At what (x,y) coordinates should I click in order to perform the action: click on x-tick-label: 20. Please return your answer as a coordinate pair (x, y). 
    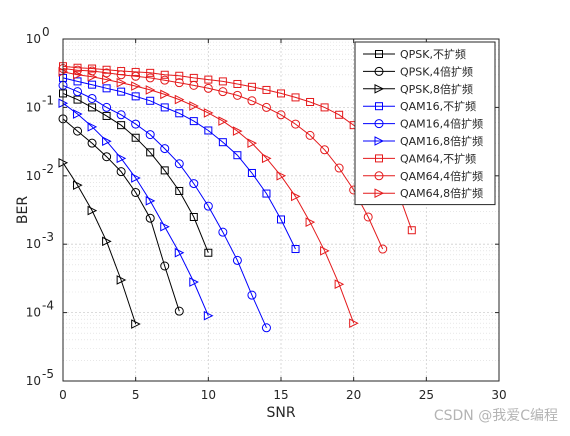
    Looking at the image, I should click on (353, 395).